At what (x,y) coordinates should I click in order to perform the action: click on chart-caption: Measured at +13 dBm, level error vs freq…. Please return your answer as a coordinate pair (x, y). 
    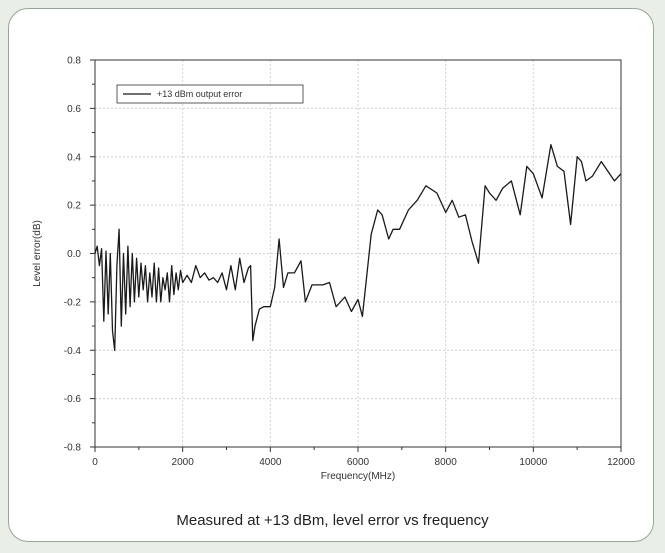
    Looking at the image, I should click on (332, 520).